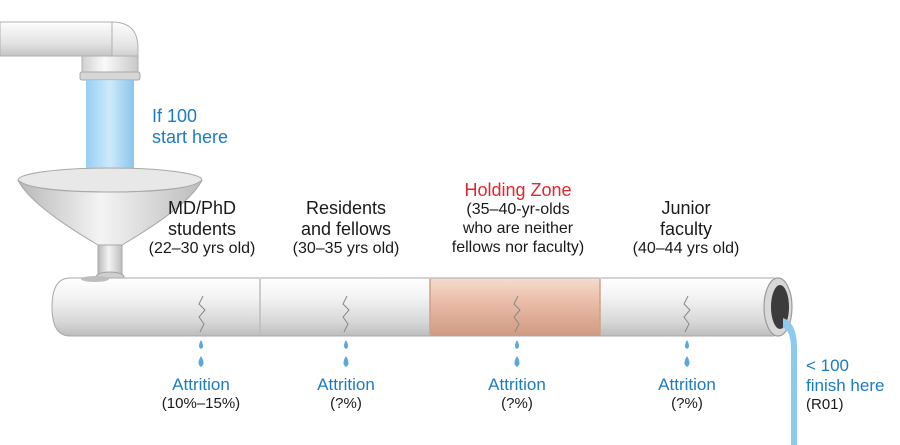 This screenshot has width=900, height=445. Describe the element at coordinates (201, 208) in the screenshot. I see `stage-title: MD/PhD` at that location.